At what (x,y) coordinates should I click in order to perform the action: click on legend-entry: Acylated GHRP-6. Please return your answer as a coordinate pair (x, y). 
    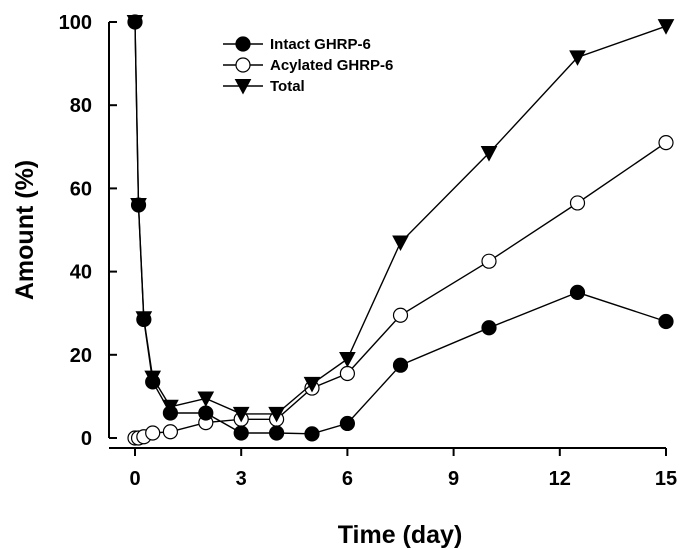
    Looking at the image, I should click on (308, 65).